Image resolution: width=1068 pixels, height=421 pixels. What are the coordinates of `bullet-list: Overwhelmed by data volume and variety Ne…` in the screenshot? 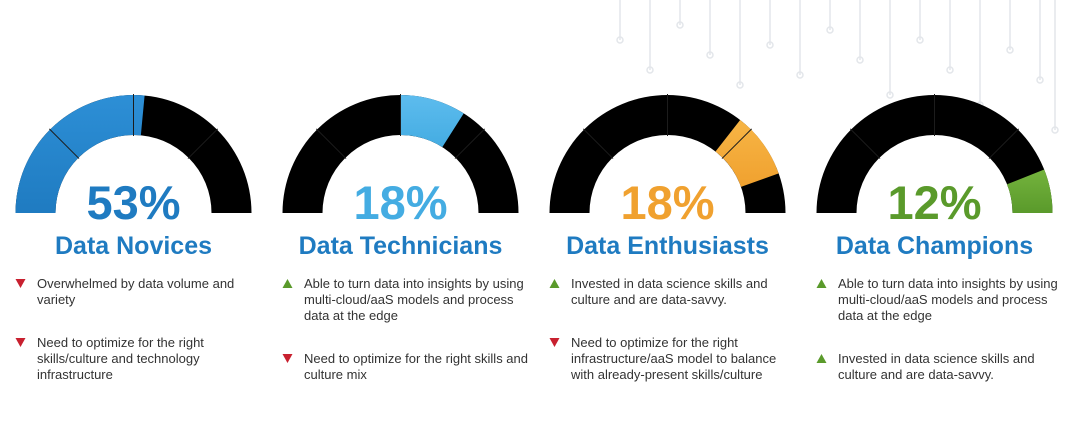 It's located at (133, 343).